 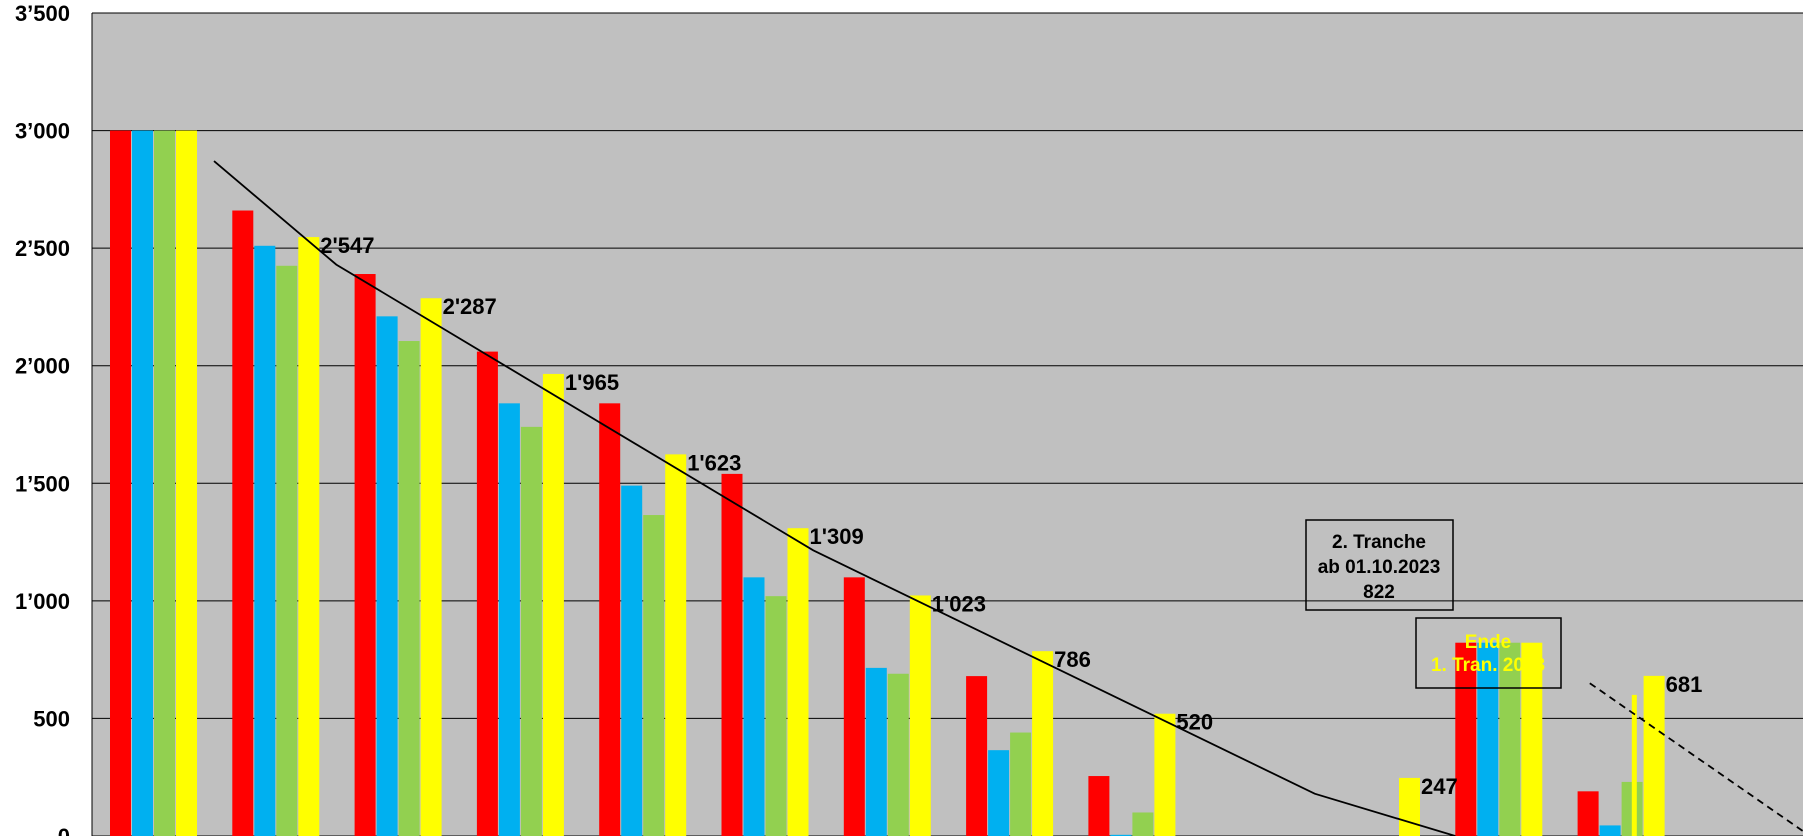 What do you see at coordinates (1684, 684) in the screenshot?
I see `data-label: 681` at bounding box center [1684, 684].